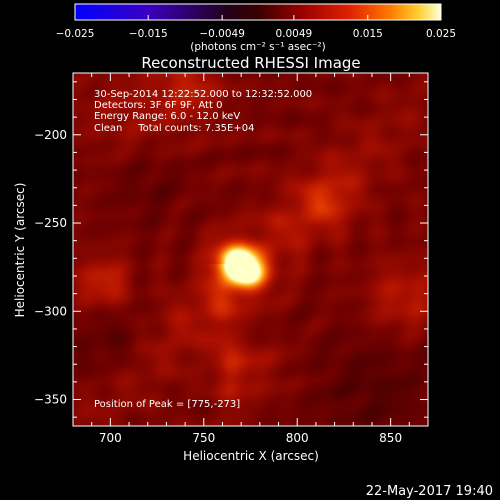  Describe the element at coordinates (203, 438) in the screenshot. I see `x-tick-label: 750` at that location.